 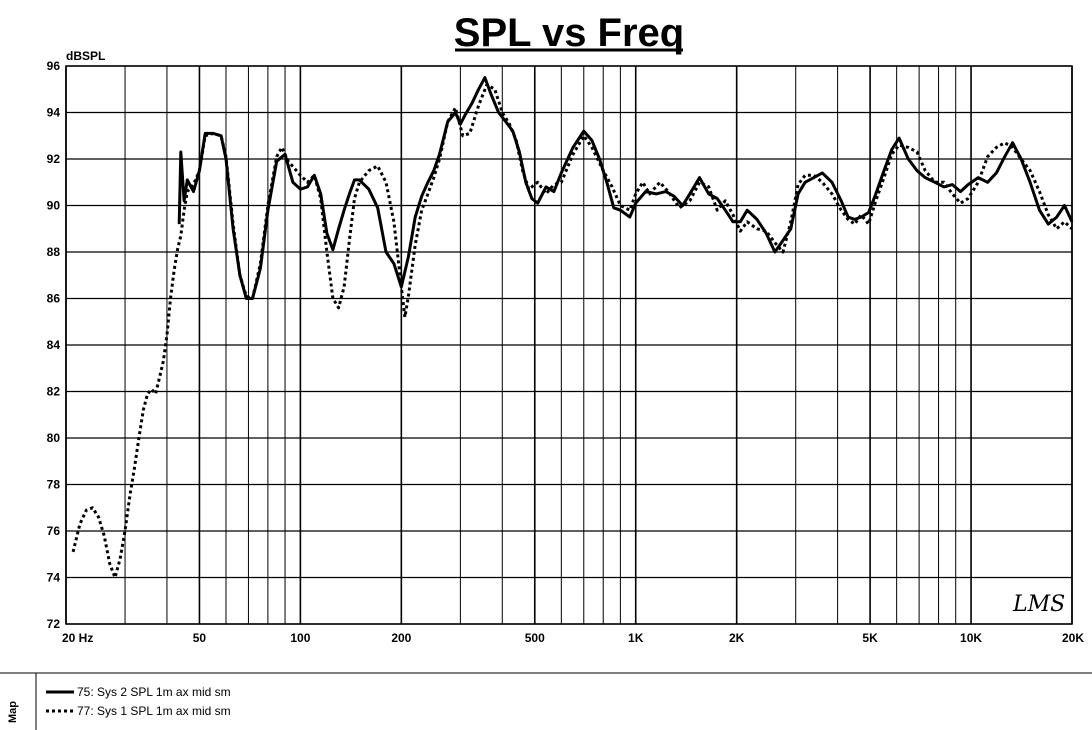 I want to click on x-tick-label: 20K, so click(x=1073, y=638).